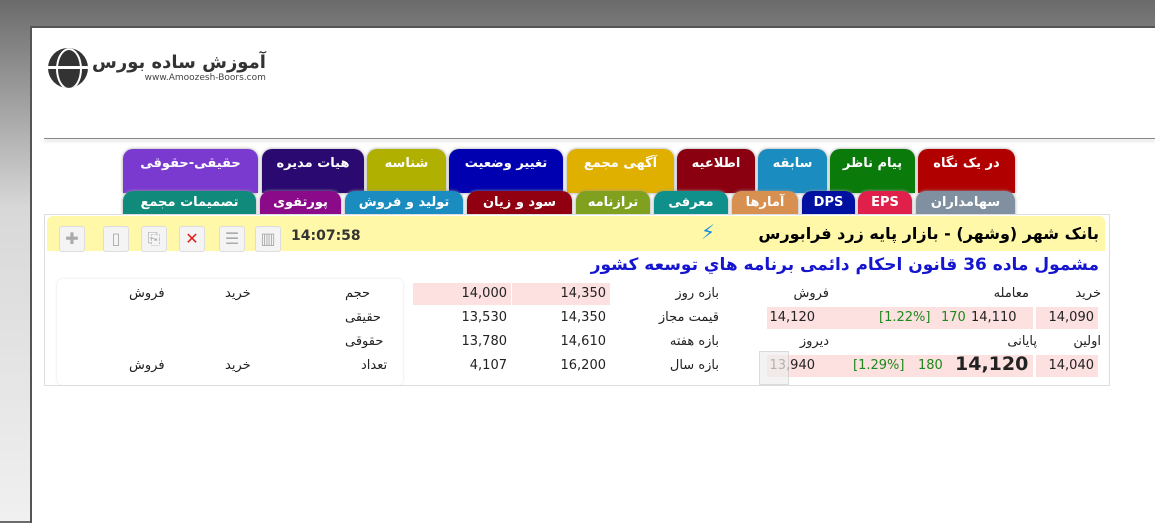  I want to click on range-label: بازه هفته, so click(694, 341).